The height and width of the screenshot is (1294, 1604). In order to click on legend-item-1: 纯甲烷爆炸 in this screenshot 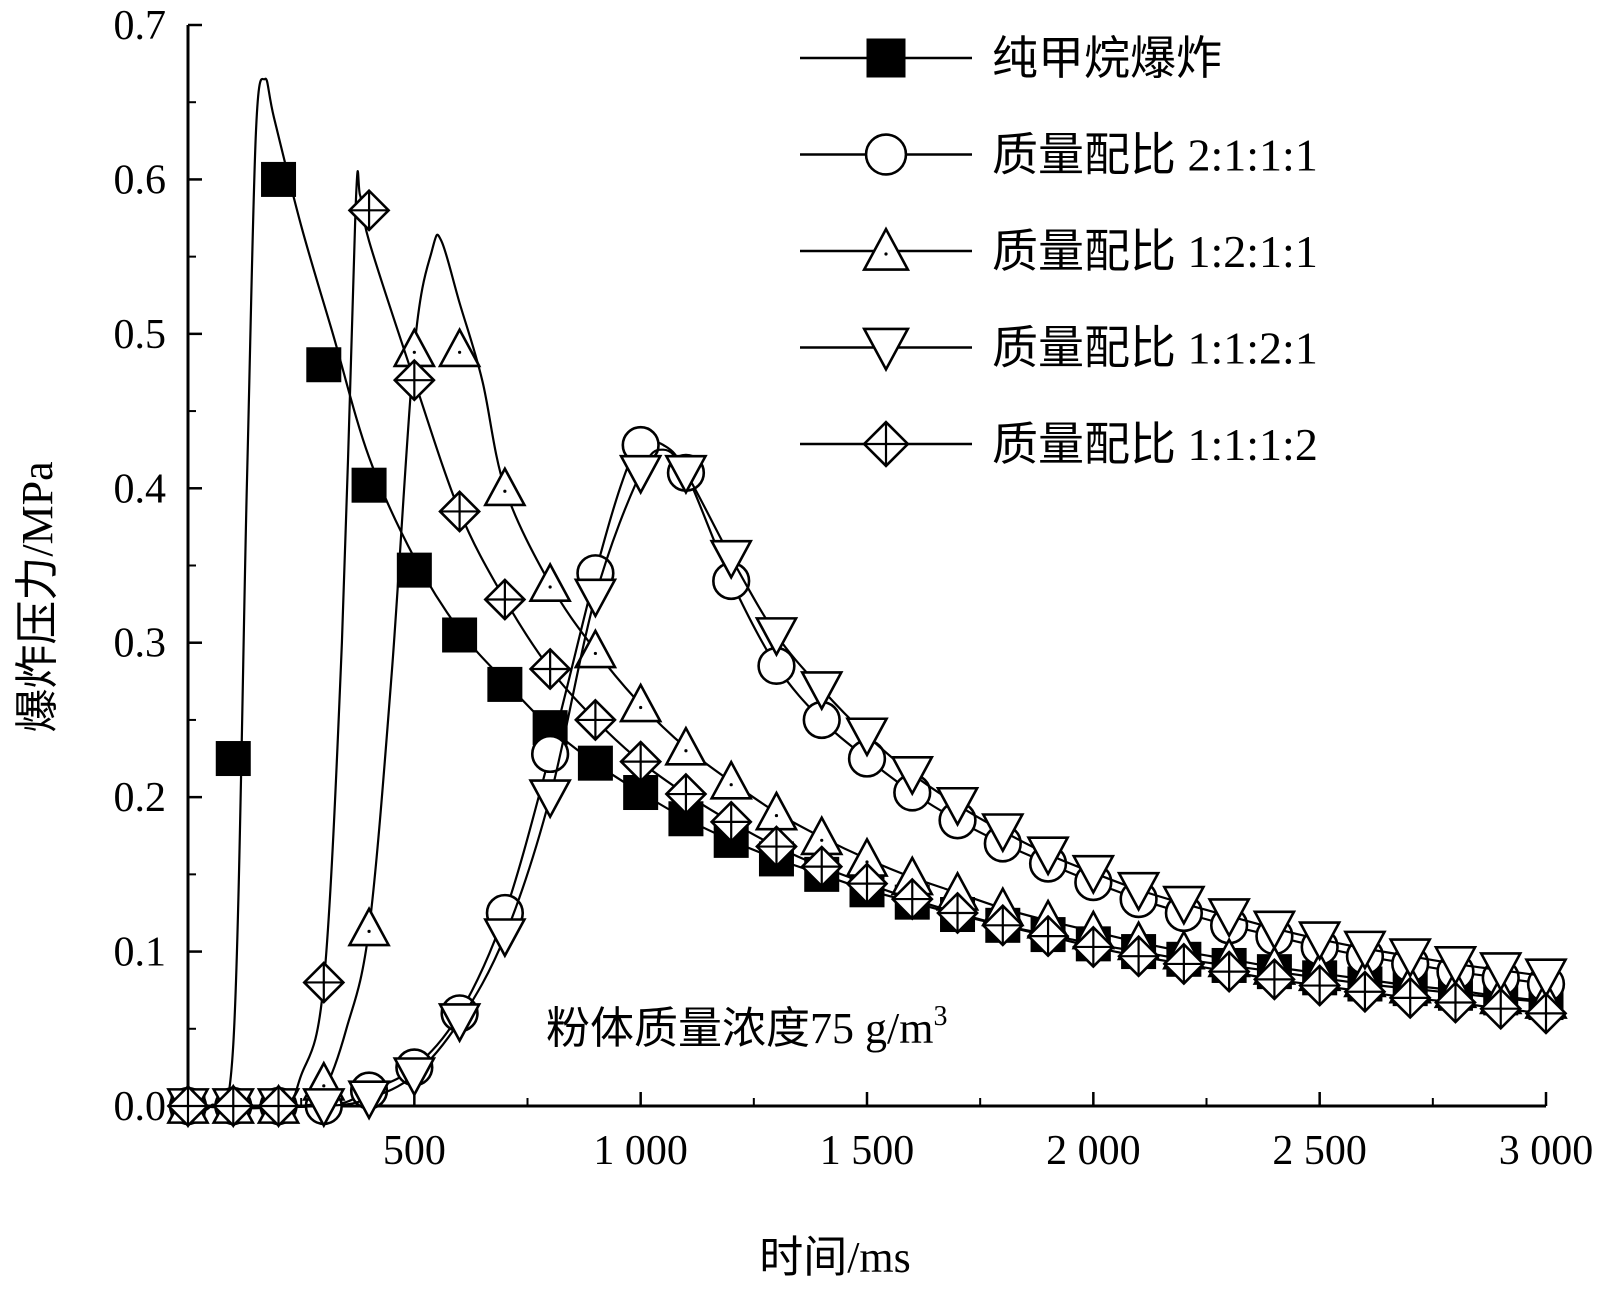, I will do `click(1011, 58)`.